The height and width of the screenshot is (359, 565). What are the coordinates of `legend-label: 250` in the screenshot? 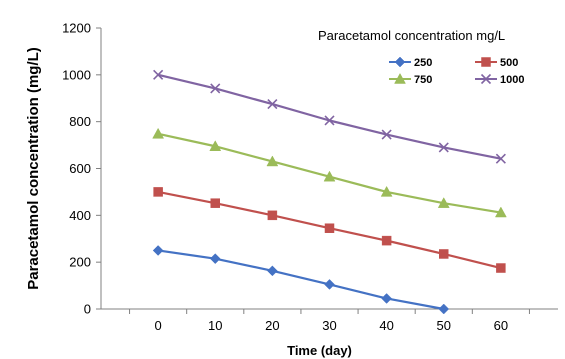 It's located at (423, 63).